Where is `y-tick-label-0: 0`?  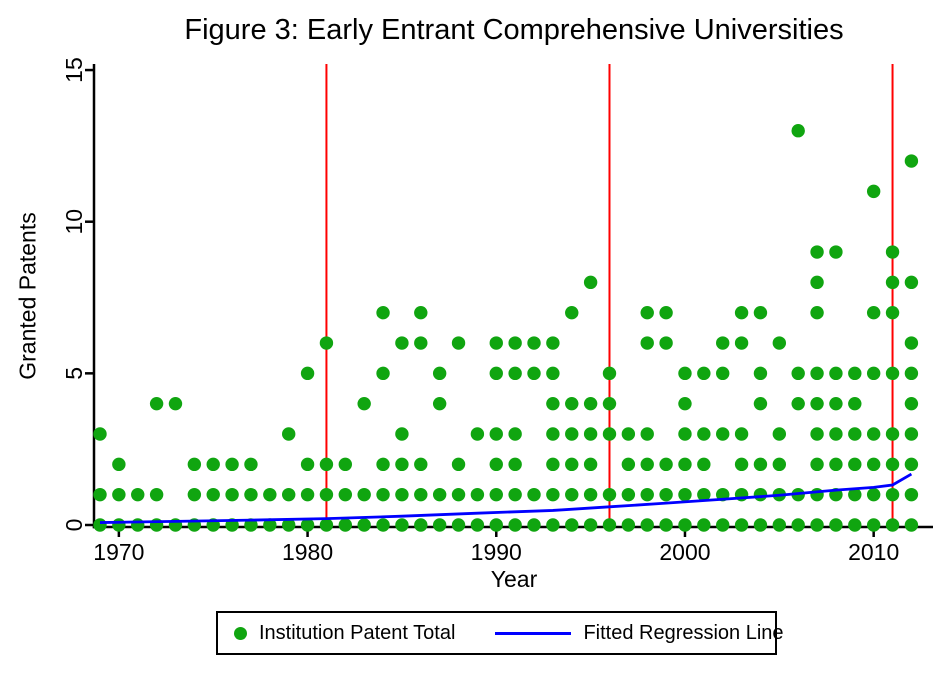 y-tick-label-0: 0 is located at coordinates (74, 525).